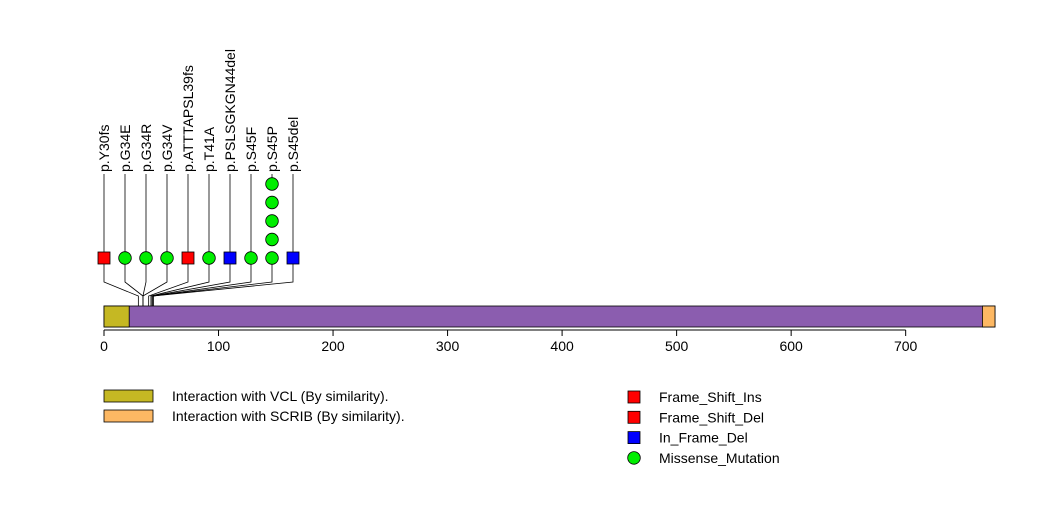  What do you see at coordinates (710, 397) in the screenshot?
I see `legend-type-label: Frame_Shift_Ins` at bounding box center [710, 397].